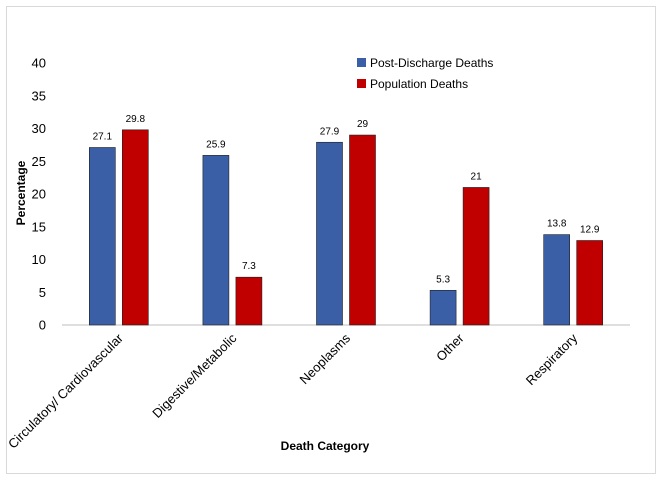 This screenshot has height=479, width=662. What do you see at coordinates (103, 136) in the screenshot?
I see `data-label-post-discharge: 27.1` at bounding box center [103, 136].